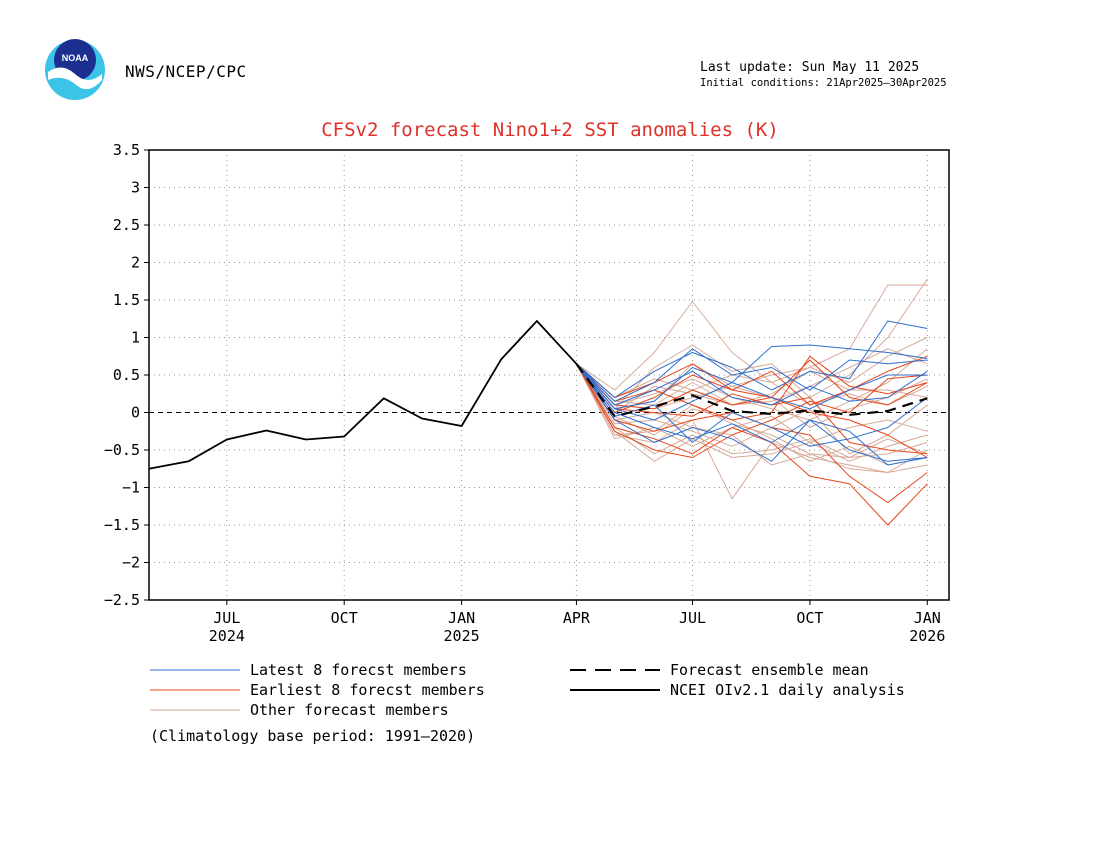  What do you see at coordinates (823, 83) in the screenshot?
I see `initial-conditions: Initial conditions: 21Apr2025—30Apr2025` at bounding box center [823, 83].